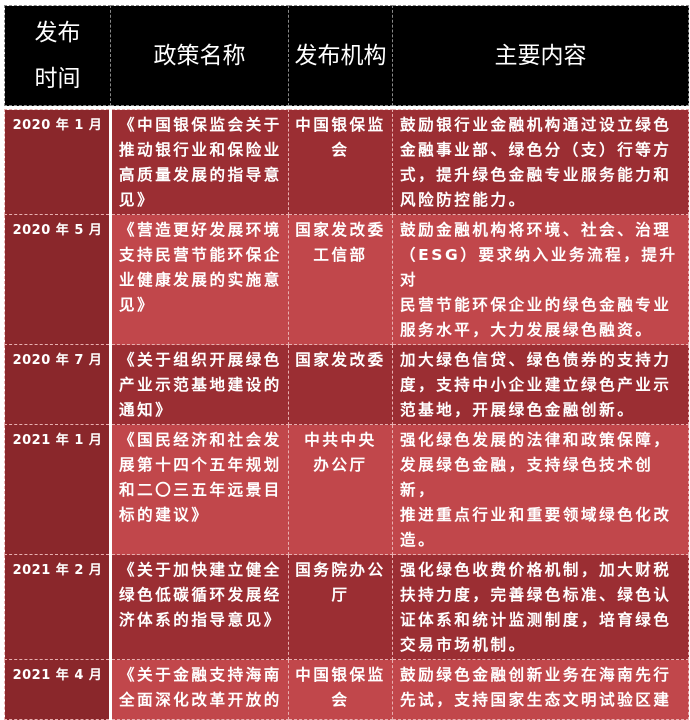 The width and height of the screenshot is (690, 720). Describe the element at coordinates (340, 55) in the screenshot. I see `header-org: 发布机构` at that location.